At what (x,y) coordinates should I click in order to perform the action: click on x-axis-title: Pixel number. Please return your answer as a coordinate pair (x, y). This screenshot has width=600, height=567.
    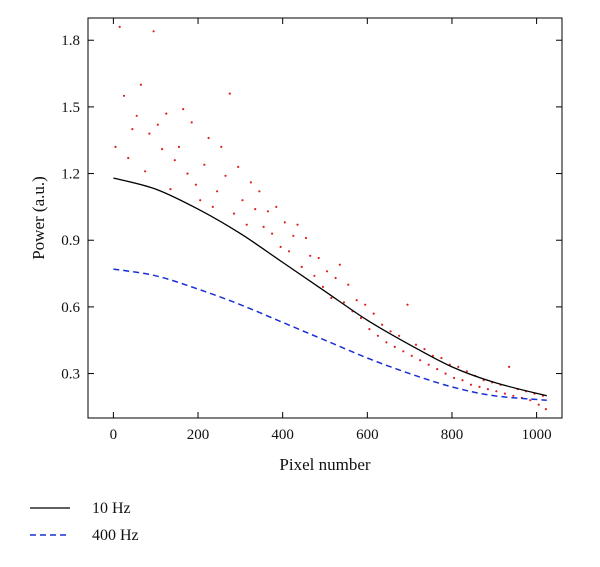
    Looking at the image, I should click on (324, 464).